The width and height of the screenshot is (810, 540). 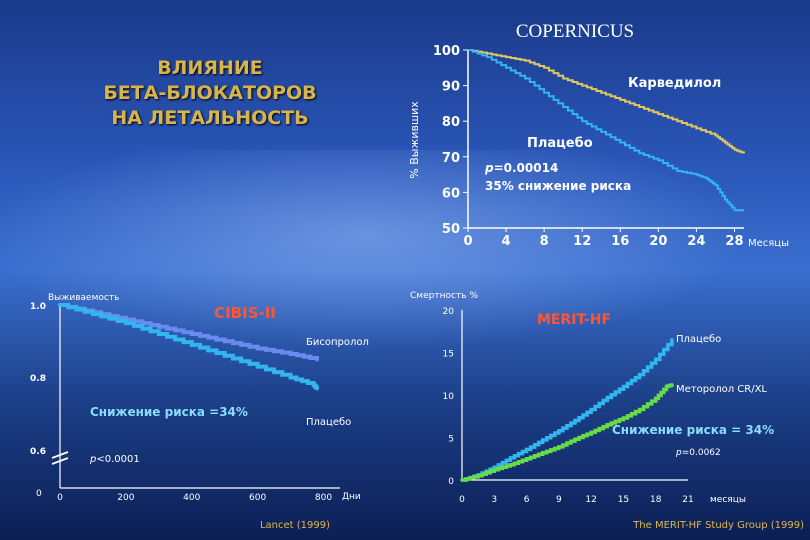 What do you see at coordinates (295, 525) in the screenshot?
I see `cibis-source: Lancet (1999)` at bounding box center [295, 525].